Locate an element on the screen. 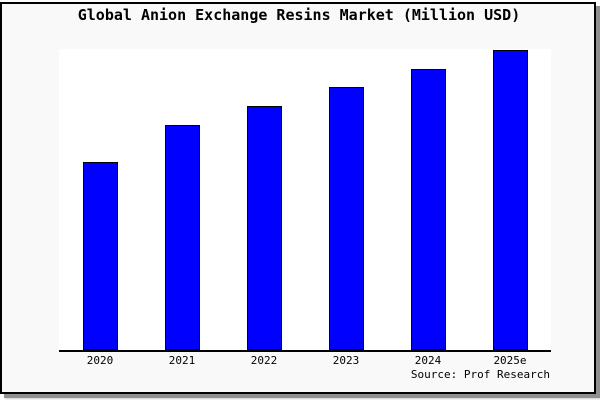 The height and width of the screenshot is (400, 600). x-axis-labels: 2020 2021 2022 2023 2024 2025e is located at coordinates (300, 361).